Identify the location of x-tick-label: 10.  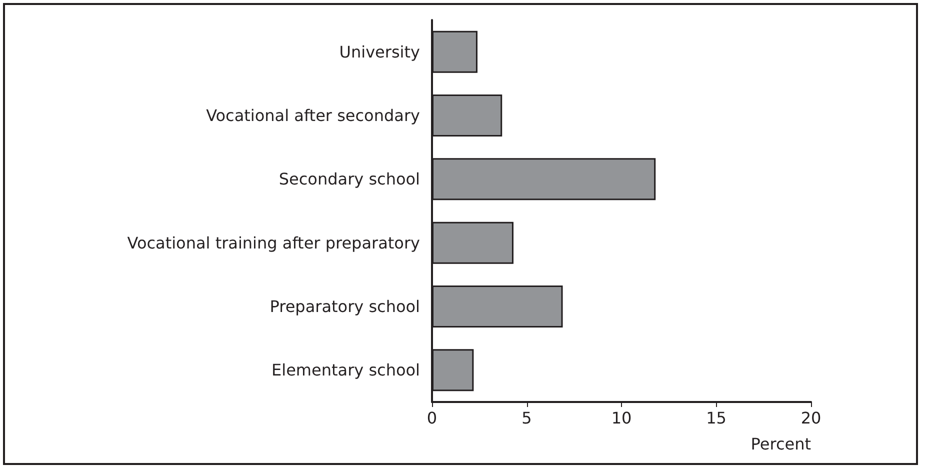
(621, 418).